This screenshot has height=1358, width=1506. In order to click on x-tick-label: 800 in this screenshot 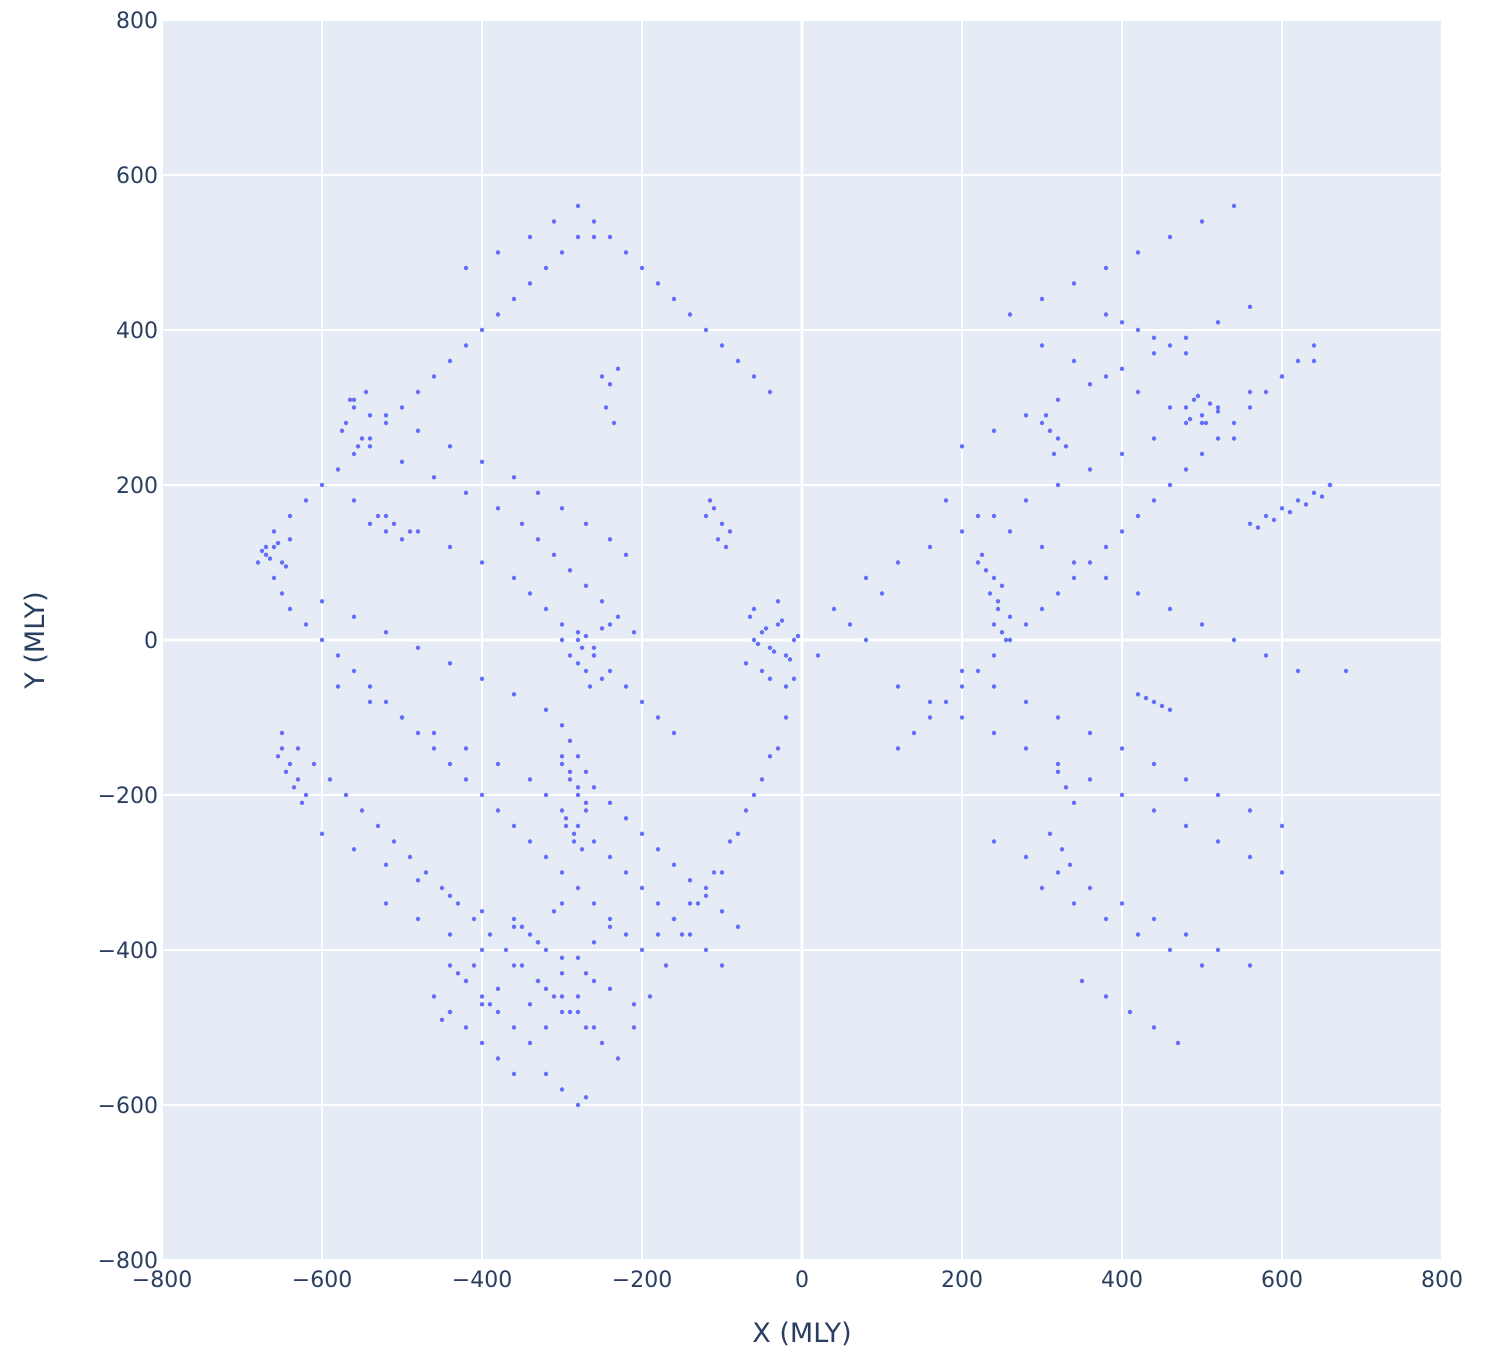, I will do `click(1442, 1280)`.